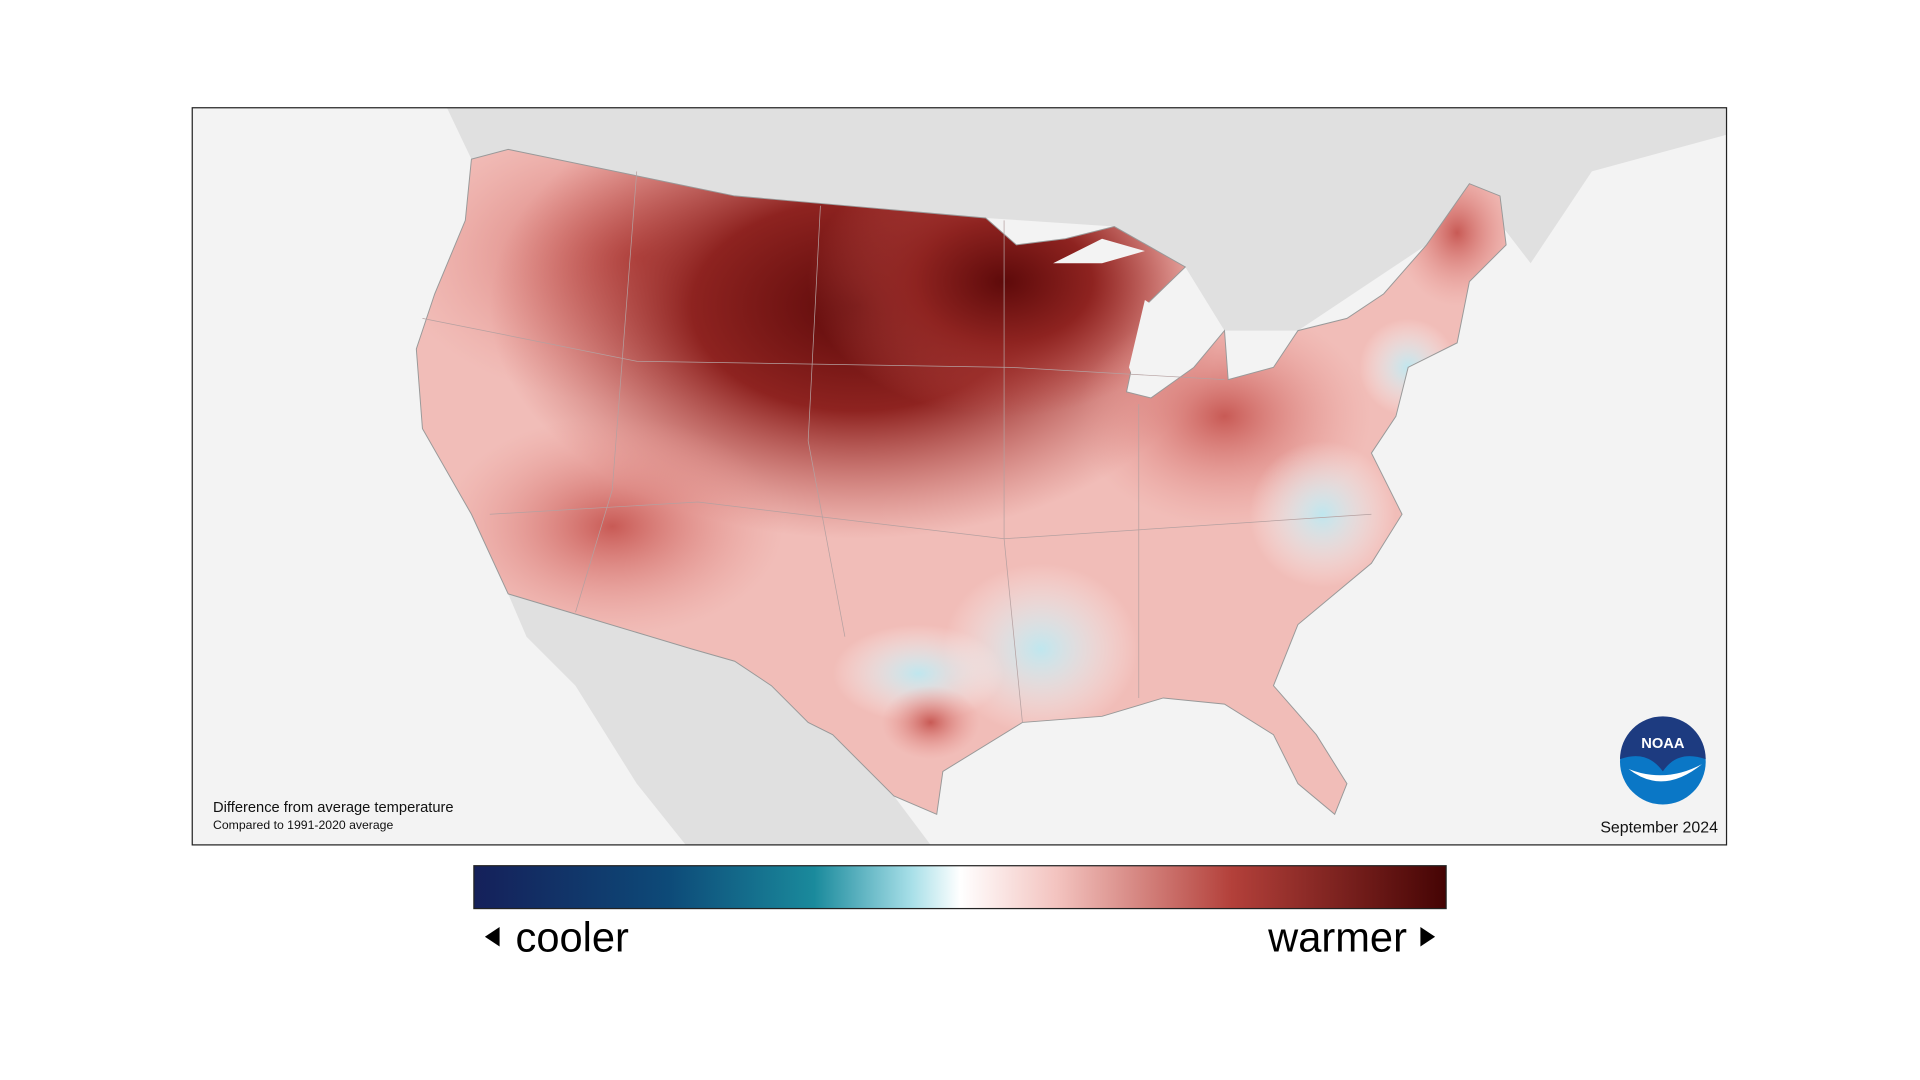 The image size is (1920, 1080). What do you see at coordinates (719, 719) in the screenshot?
I see `mexico` at bounding box center [719, 719].